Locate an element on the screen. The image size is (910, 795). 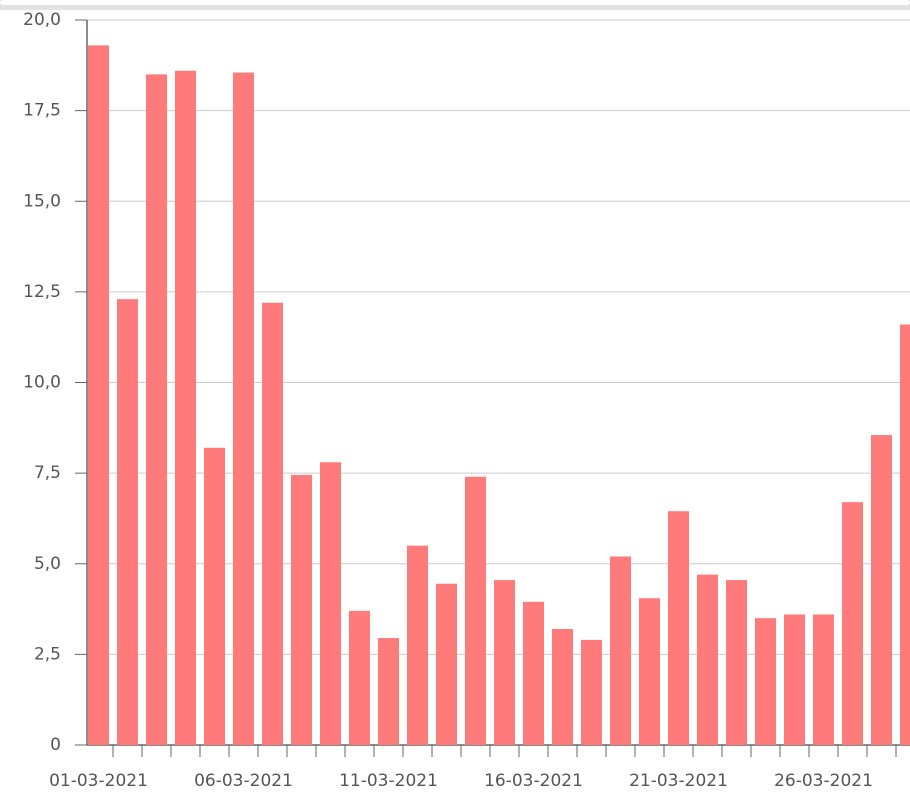
x-tick-label: 11-03-2021 is located at coordinates (388, 781).